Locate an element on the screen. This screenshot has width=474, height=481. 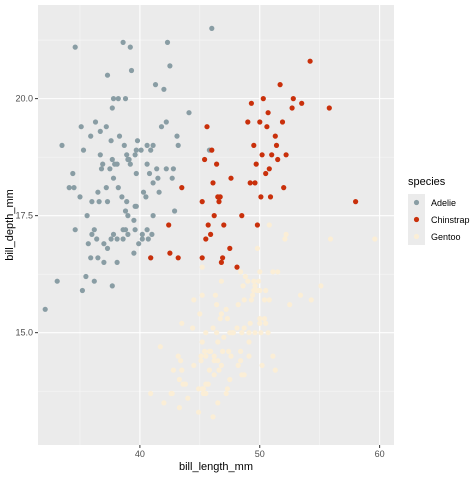
y-tick-label: 17.5 is located at coordinates (24, 216).